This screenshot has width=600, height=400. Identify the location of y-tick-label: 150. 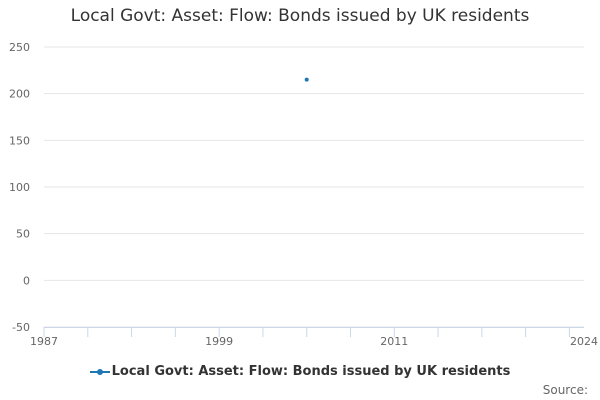
(19, 140).